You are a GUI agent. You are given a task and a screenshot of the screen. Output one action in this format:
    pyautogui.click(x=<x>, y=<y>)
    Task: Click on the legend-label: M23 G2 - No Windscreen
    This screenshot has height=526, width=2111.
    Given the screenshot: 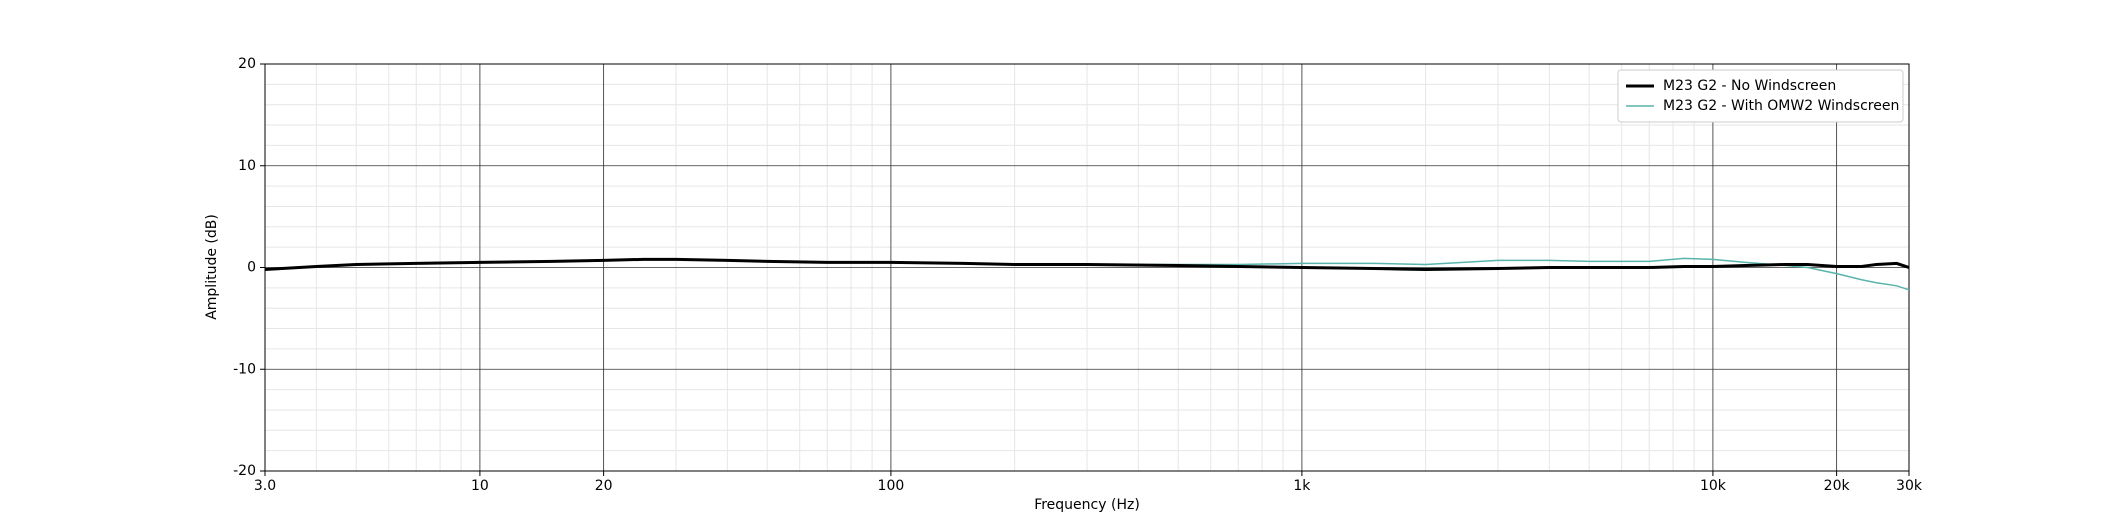 What is the action you would take?
    pyautogui.click(x=1749, y=86)
    